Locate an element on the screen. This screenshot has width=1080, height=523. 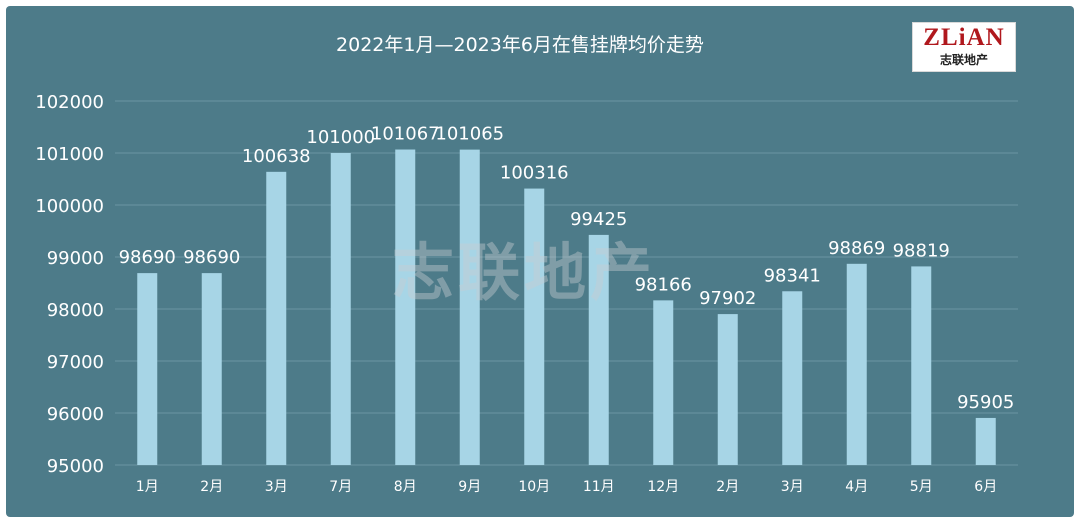
y-tick-label: 97000 is located at coordinates (75, 362).